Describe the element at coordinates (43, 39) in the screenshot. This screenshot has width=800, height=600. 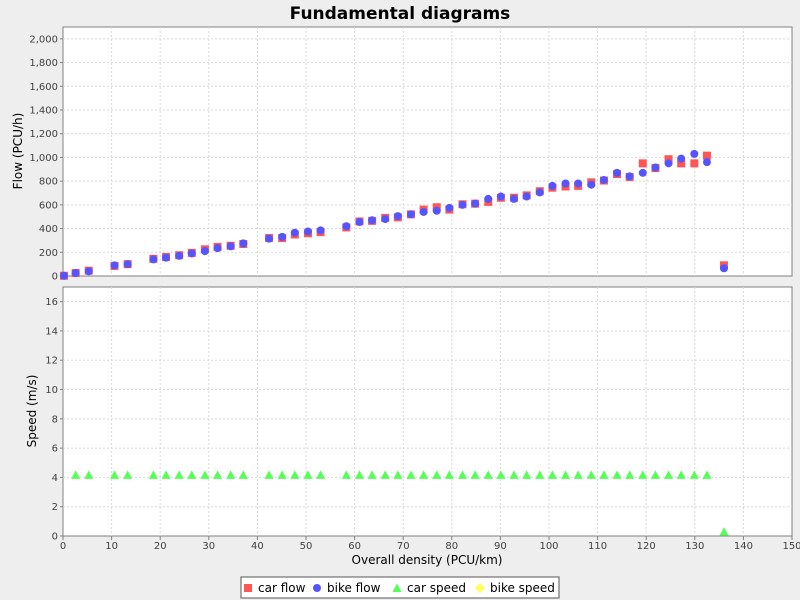
I see `y-tick-label: 2,000` at that location.